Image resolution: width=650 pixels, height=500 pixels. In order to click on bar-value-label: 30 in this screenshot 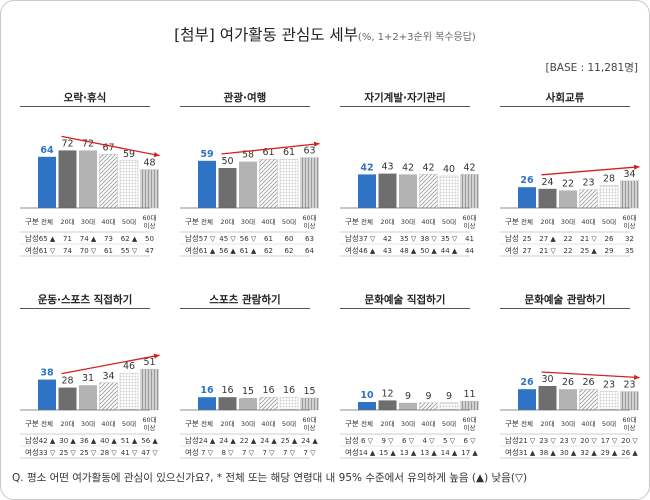, I will do `click(547, 379)`.